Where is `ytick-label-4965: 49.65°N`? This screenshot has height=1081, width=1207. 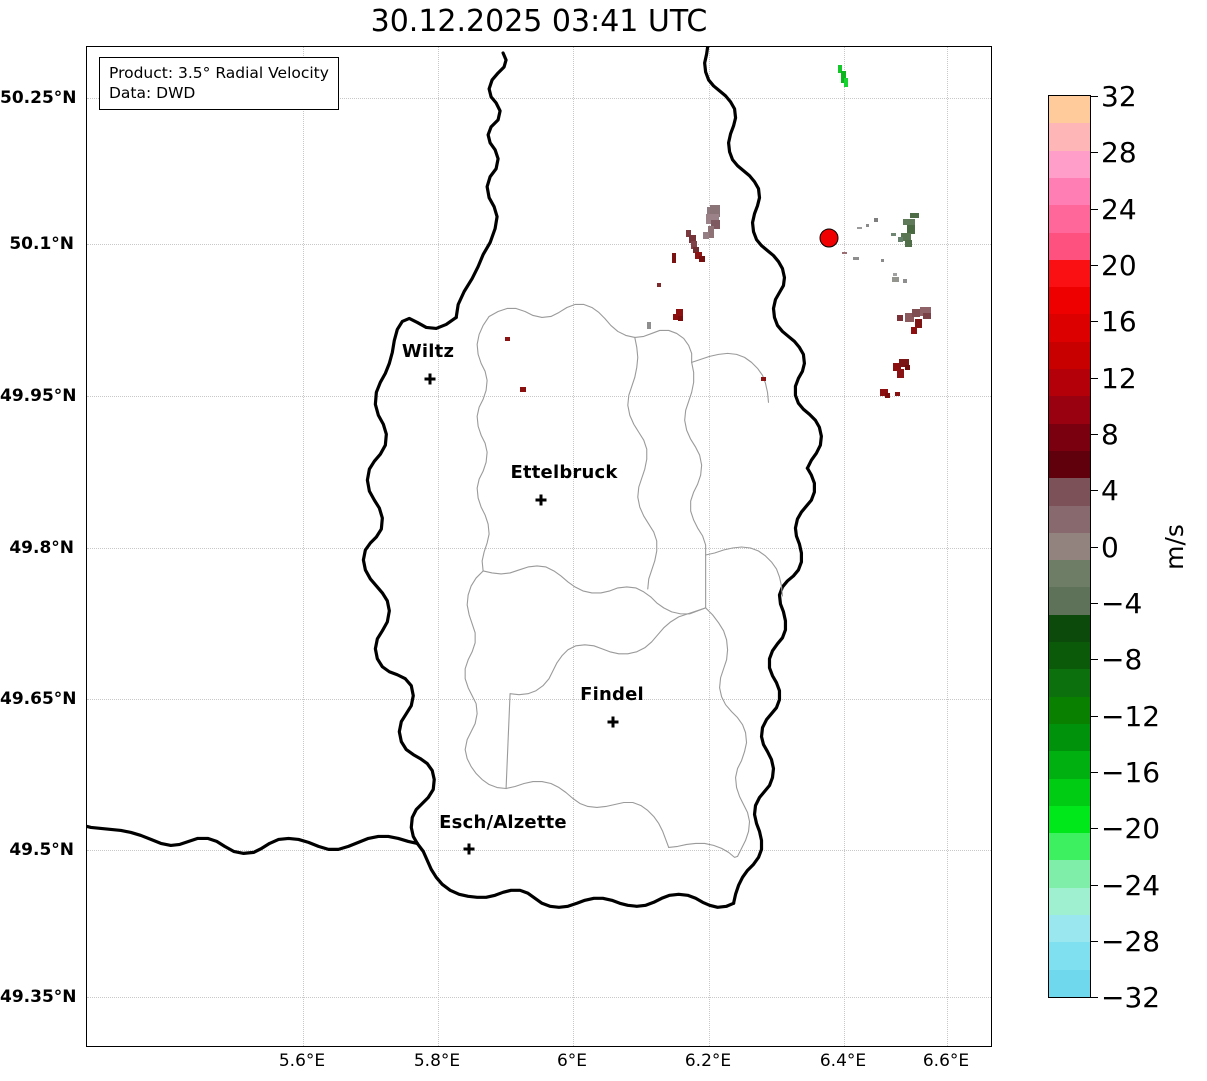
ytick-label-4965: 49.65°N is located at coordinates (38, 699).